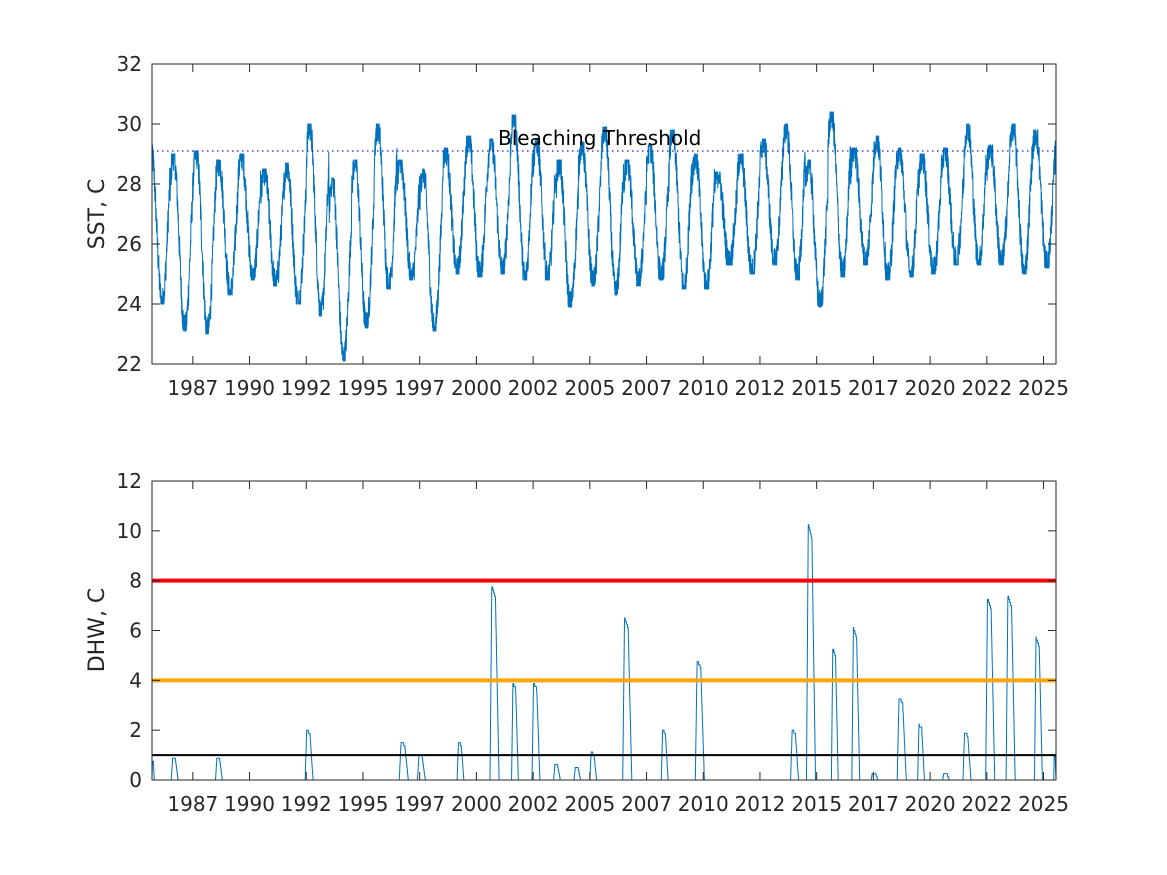 This screenshot has width=1167, height=875. What do you see at coordinates (129, 364) in the screenshot?
I see `y-tick-label: 22` at bounding box center [129, 364].